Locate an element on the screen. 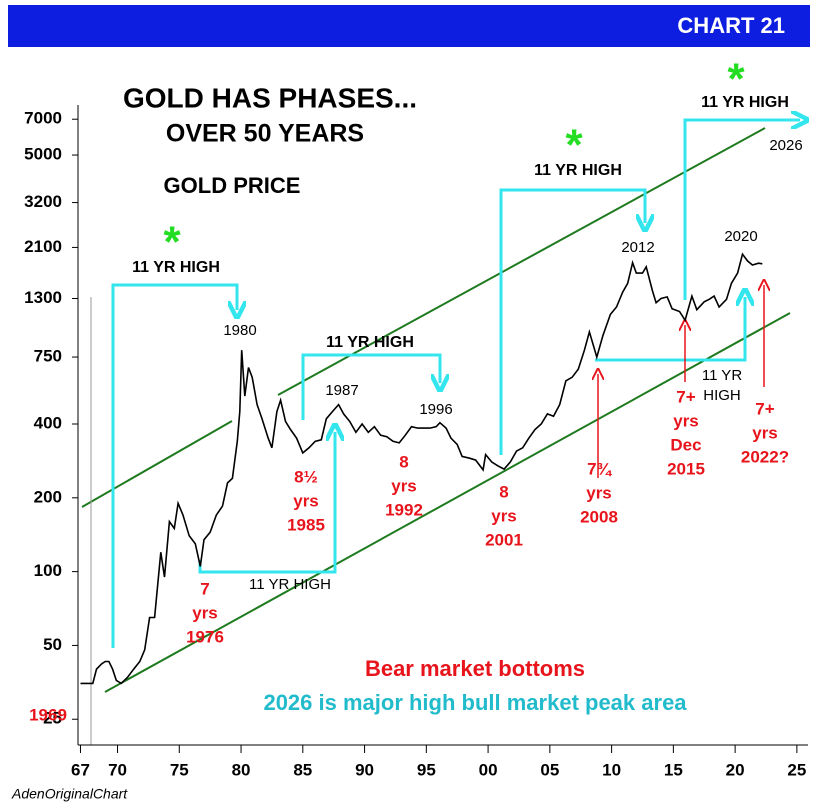 This screenshot has height=812, width=818. chart-badge: CHART 21 is located at coordinates (731, 25).